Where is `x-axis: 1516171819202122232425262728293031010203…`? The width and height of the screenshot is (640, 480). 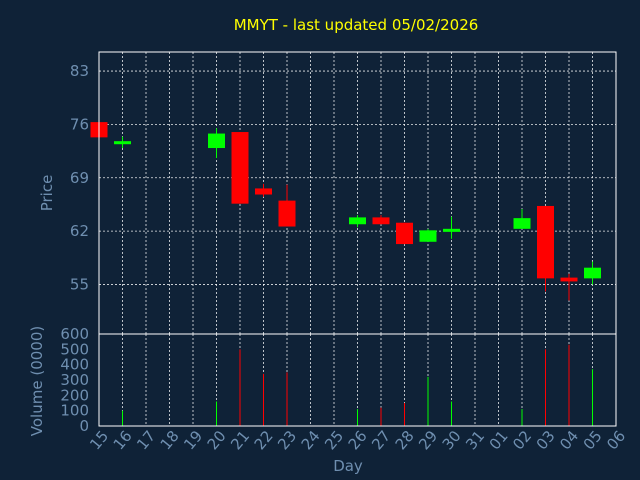 x-axis: 1516171819202122232425262728293031010203… is located at coordinates (357, 440).